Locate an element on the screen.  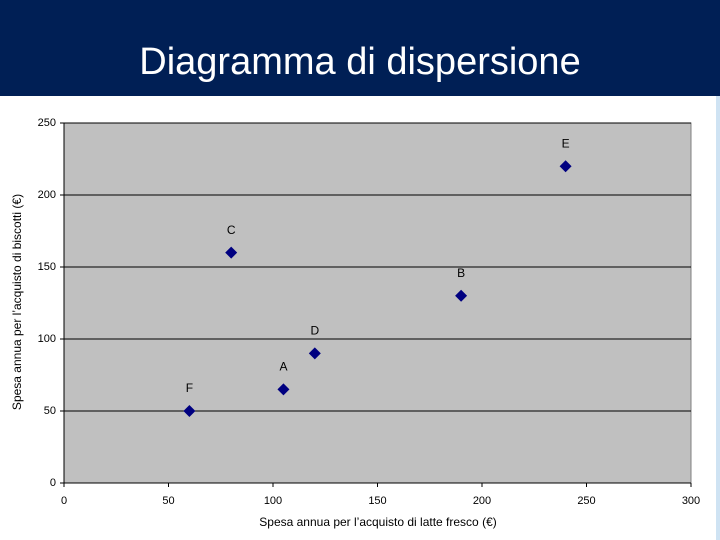
y-tick-label: 50 is located at coordinates (50, 411).